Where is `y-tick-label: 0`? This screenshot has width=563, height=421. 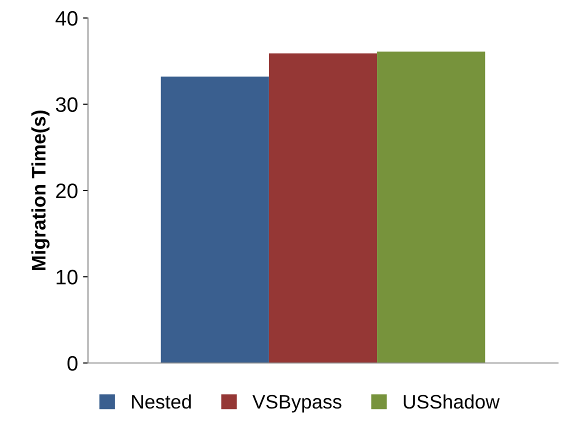 y-tick-label: 0 is located at coordinates (73, 363).